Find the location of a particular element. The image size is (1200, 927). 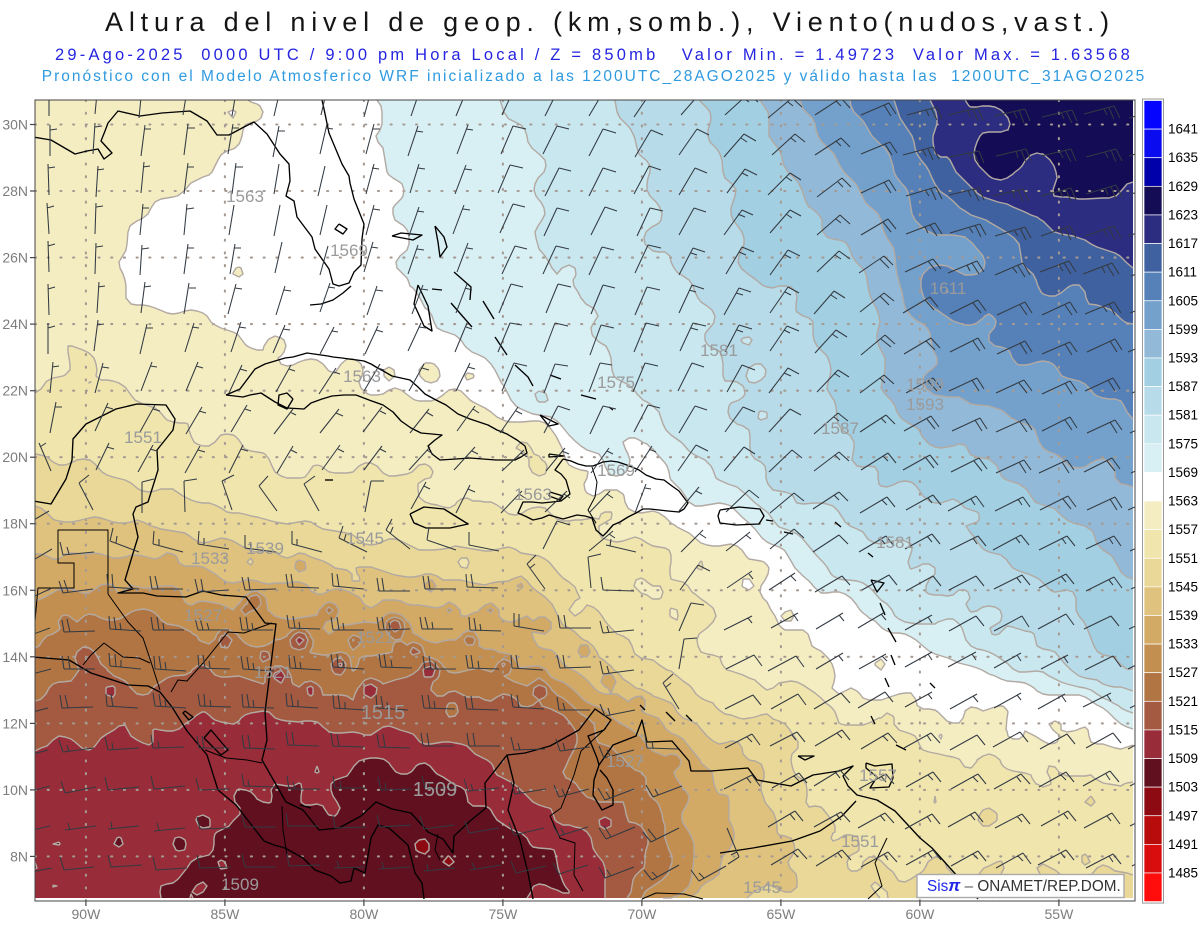

svg-text: 60W is located at coordinates (921, 914).